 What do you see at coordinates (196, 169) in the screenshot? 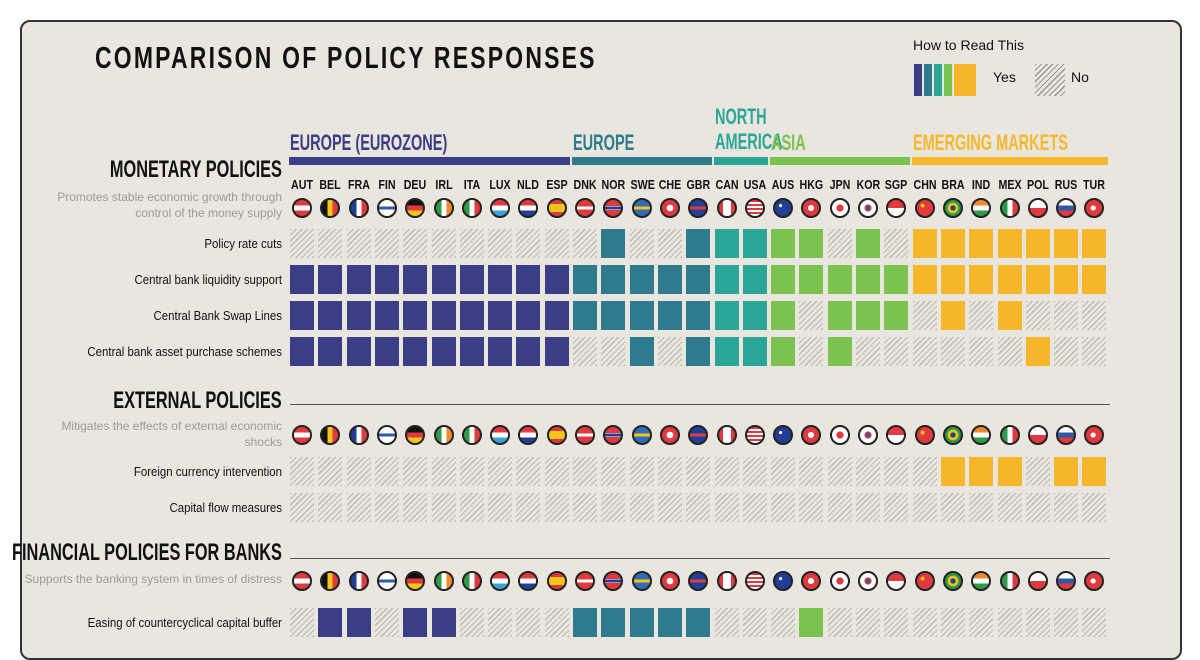
I see `section-title: MONETARY POLICIES` at bounding box center [196, 169].